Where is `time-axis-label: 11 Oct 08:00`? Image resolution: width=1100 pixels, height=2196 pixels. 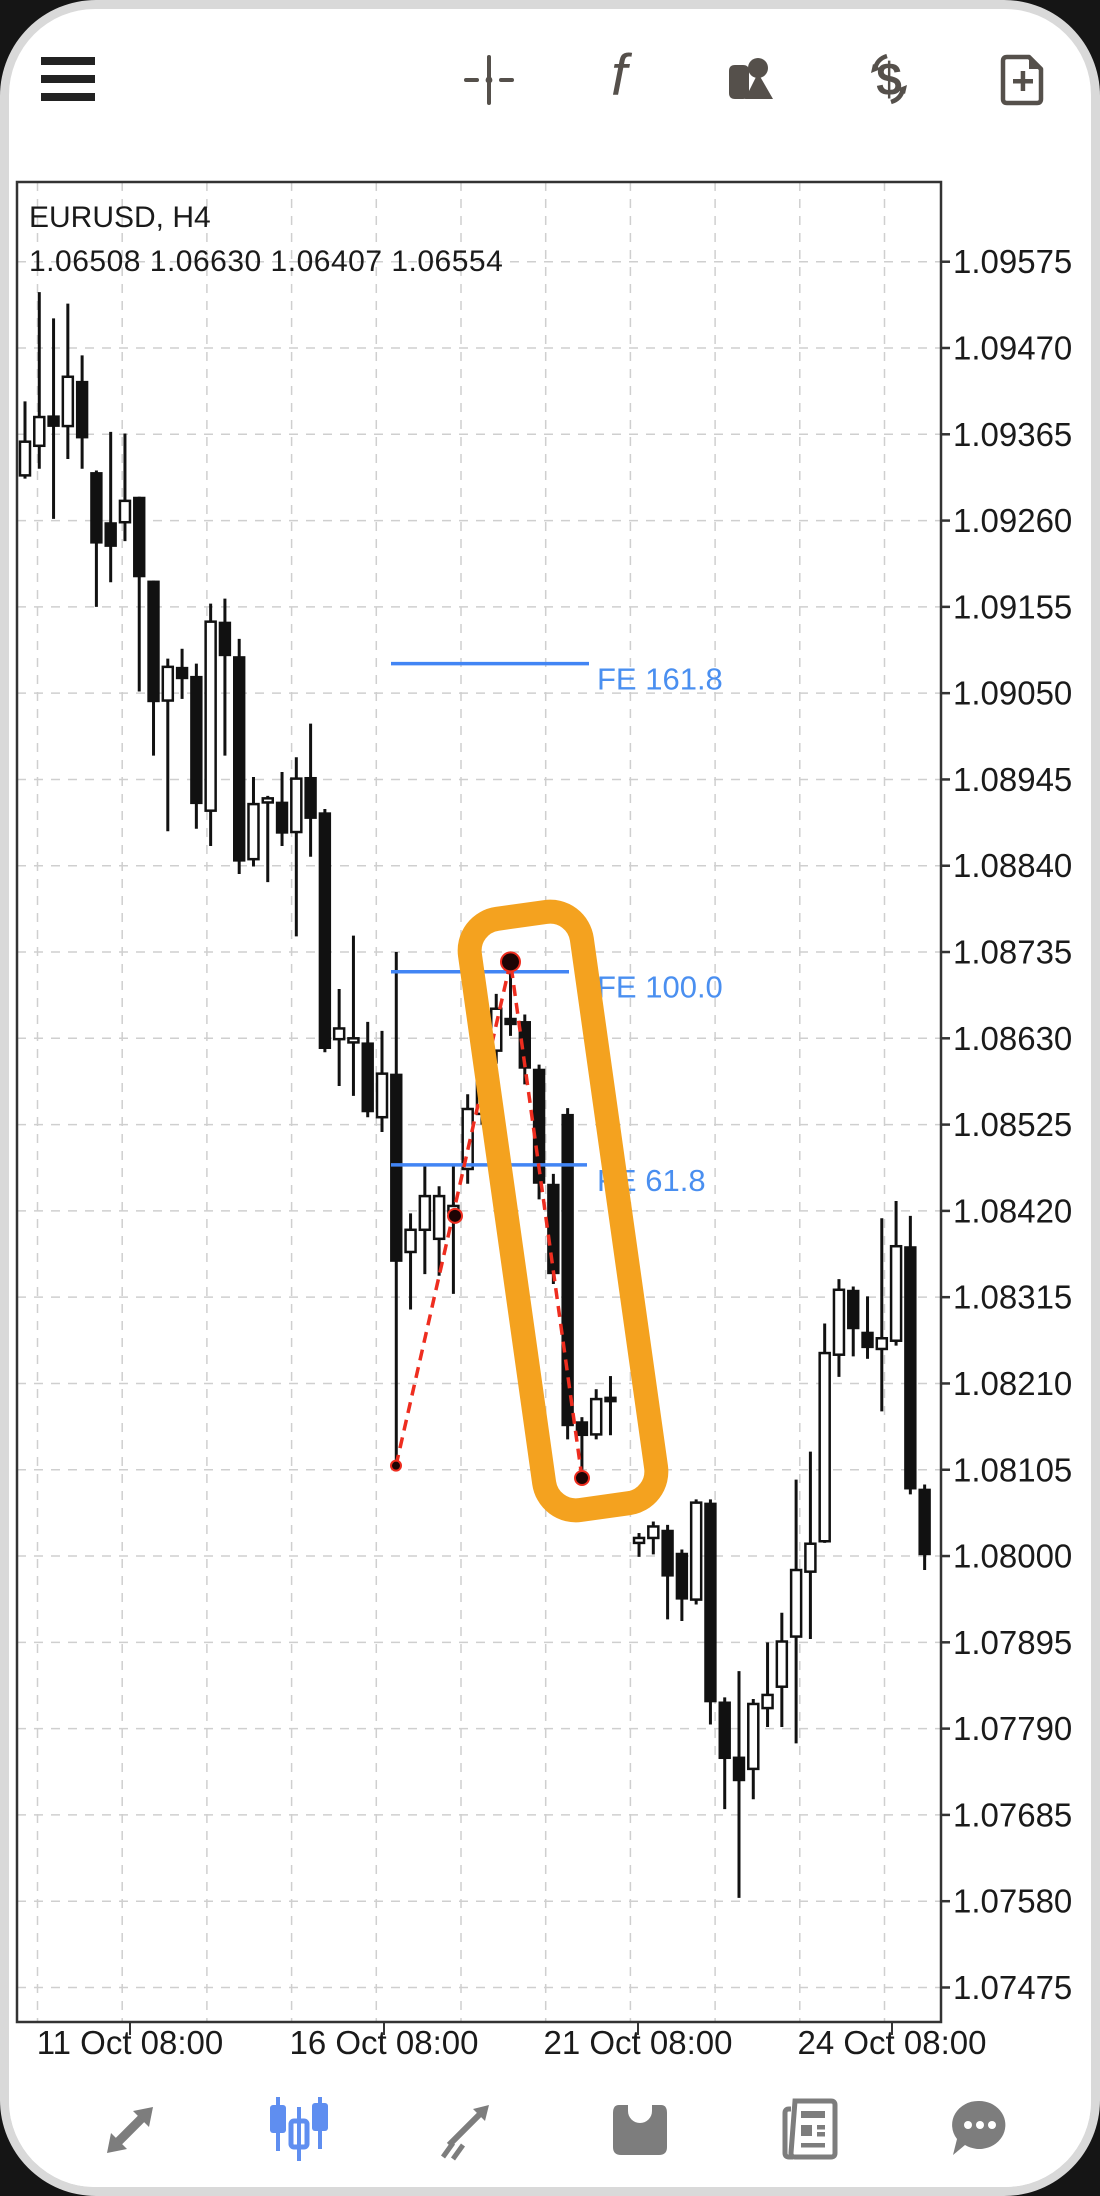
time-axis-label: 11 Oct 08:00 is located at coordinates (130, 2042).